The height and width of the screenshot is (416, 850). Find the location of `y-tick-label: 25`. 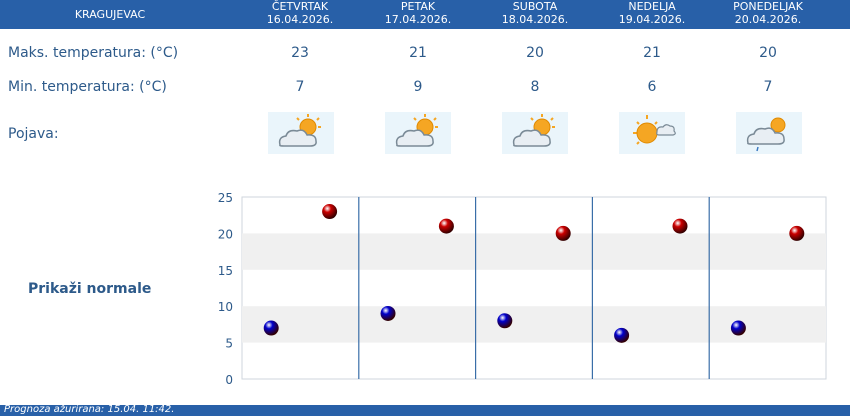

y-tick-label: 25 is located at coordinates (225, 198).